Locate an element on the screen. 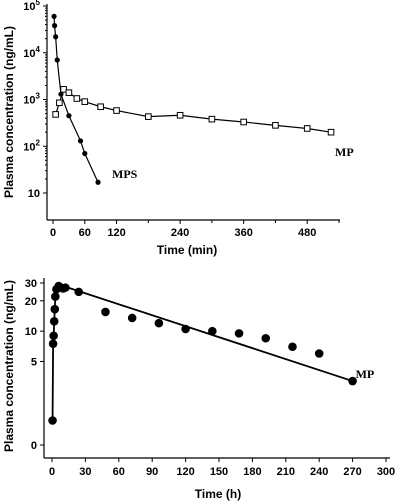  y-tick-label-top: 10³ is located at coordinates (31, 99).